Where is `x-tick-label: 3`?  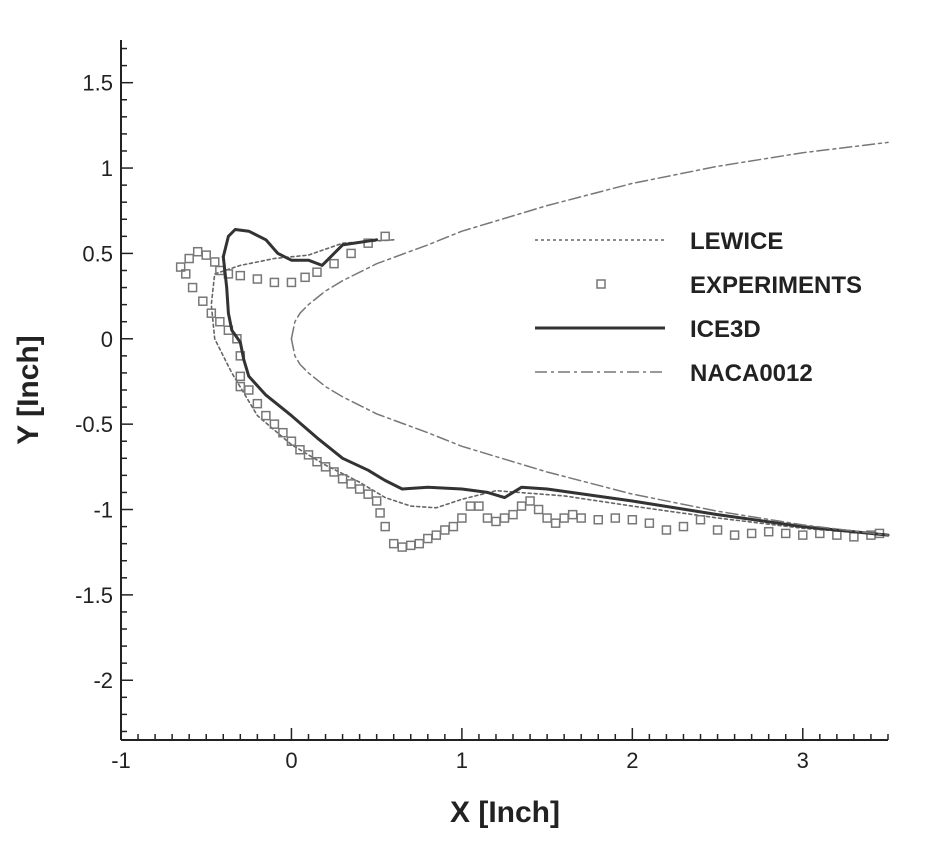 x-tick-label: 3 is located at coordinates (803, 760).